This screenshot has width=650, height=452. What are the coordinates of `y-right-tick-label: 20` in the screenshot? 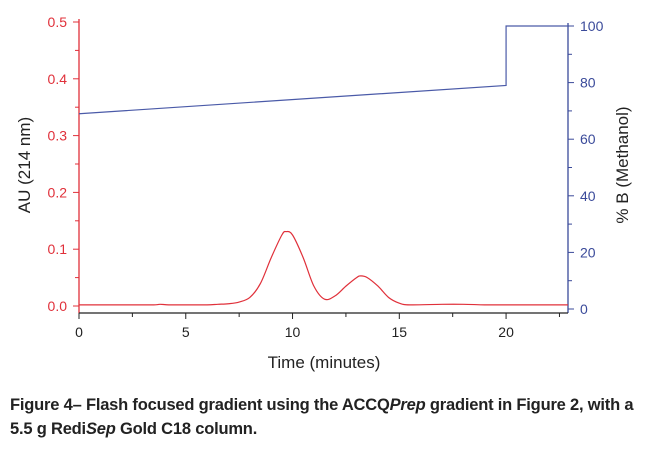 It's located at (588, 252).